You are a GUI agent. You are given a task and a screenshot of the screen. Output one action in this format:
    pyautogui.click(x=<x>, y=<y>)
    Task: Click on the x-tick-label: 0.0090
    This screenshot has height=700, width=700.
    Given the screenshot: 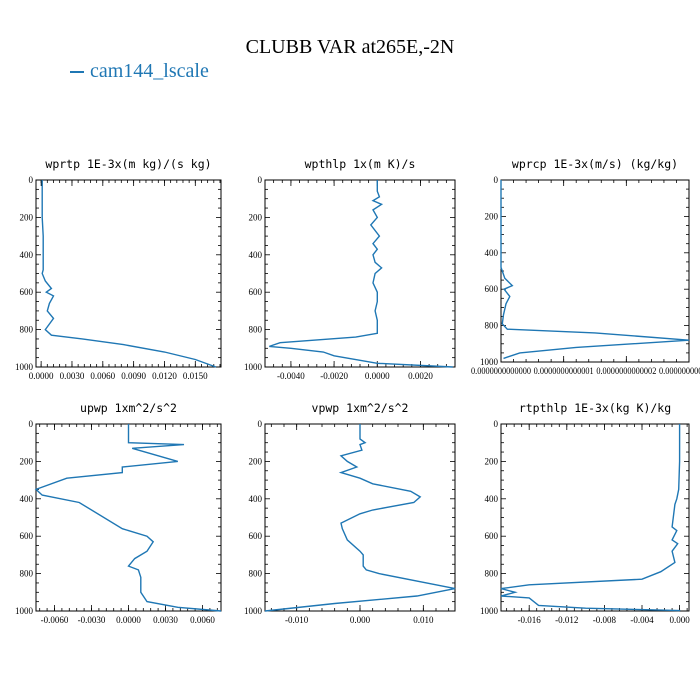 What is the action you would take?
    pyautogui.click(x=133, y=376)
    